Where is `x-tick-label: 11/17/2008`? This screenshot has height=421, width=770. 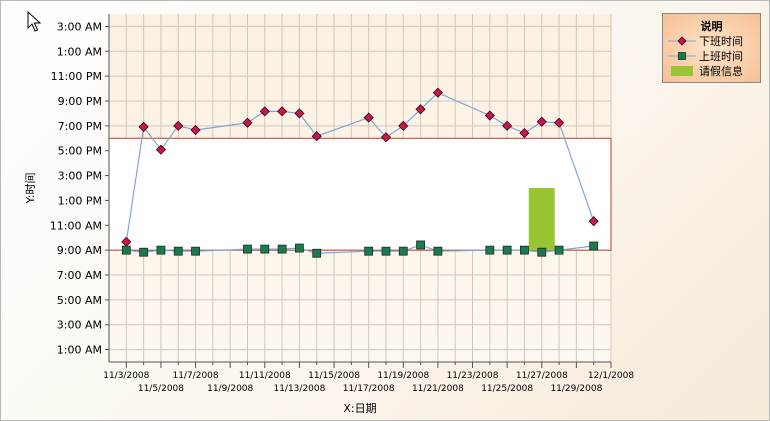
x-tick-label: 11/17/2008 is located at coordinates (369, 389).